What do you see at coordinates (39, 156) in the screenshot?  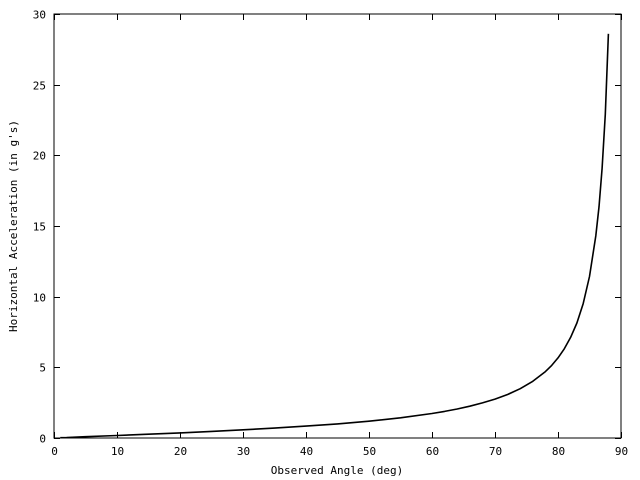 I see `y-tick-label: 20` at bounding box center [39, 156].